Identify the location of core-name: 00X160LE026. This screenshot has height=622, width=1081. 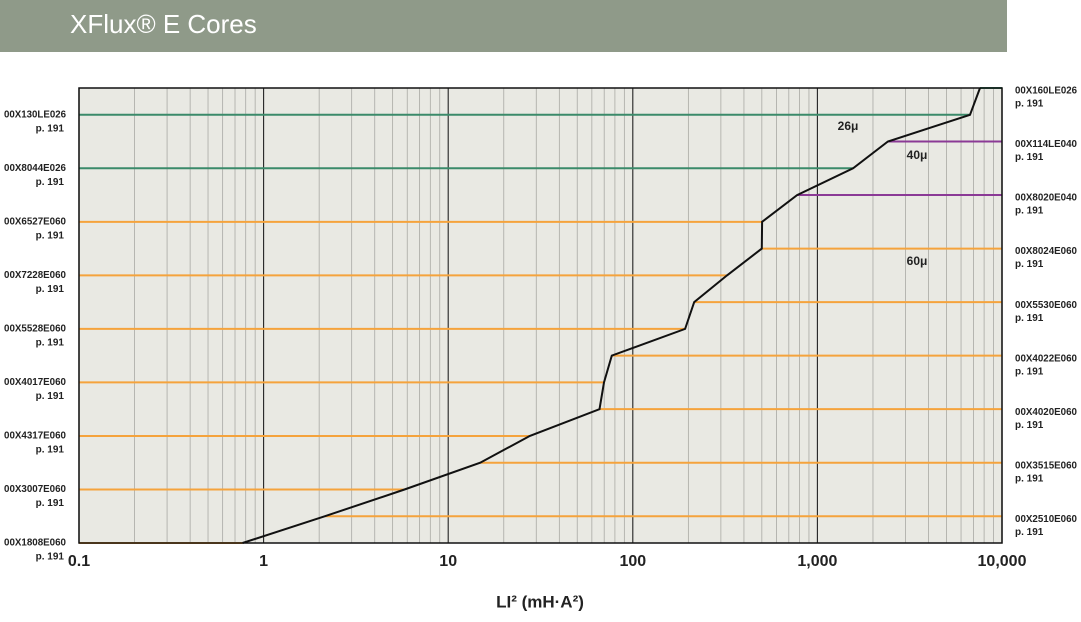
(1046, 91).